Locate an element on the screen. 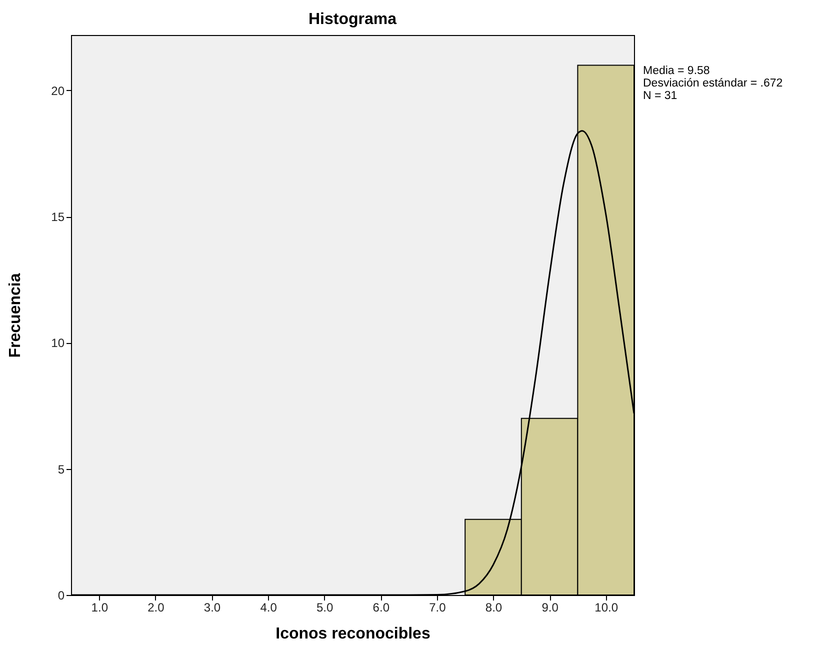  y-tick-label: 10 is located at coordinates (58, 343).